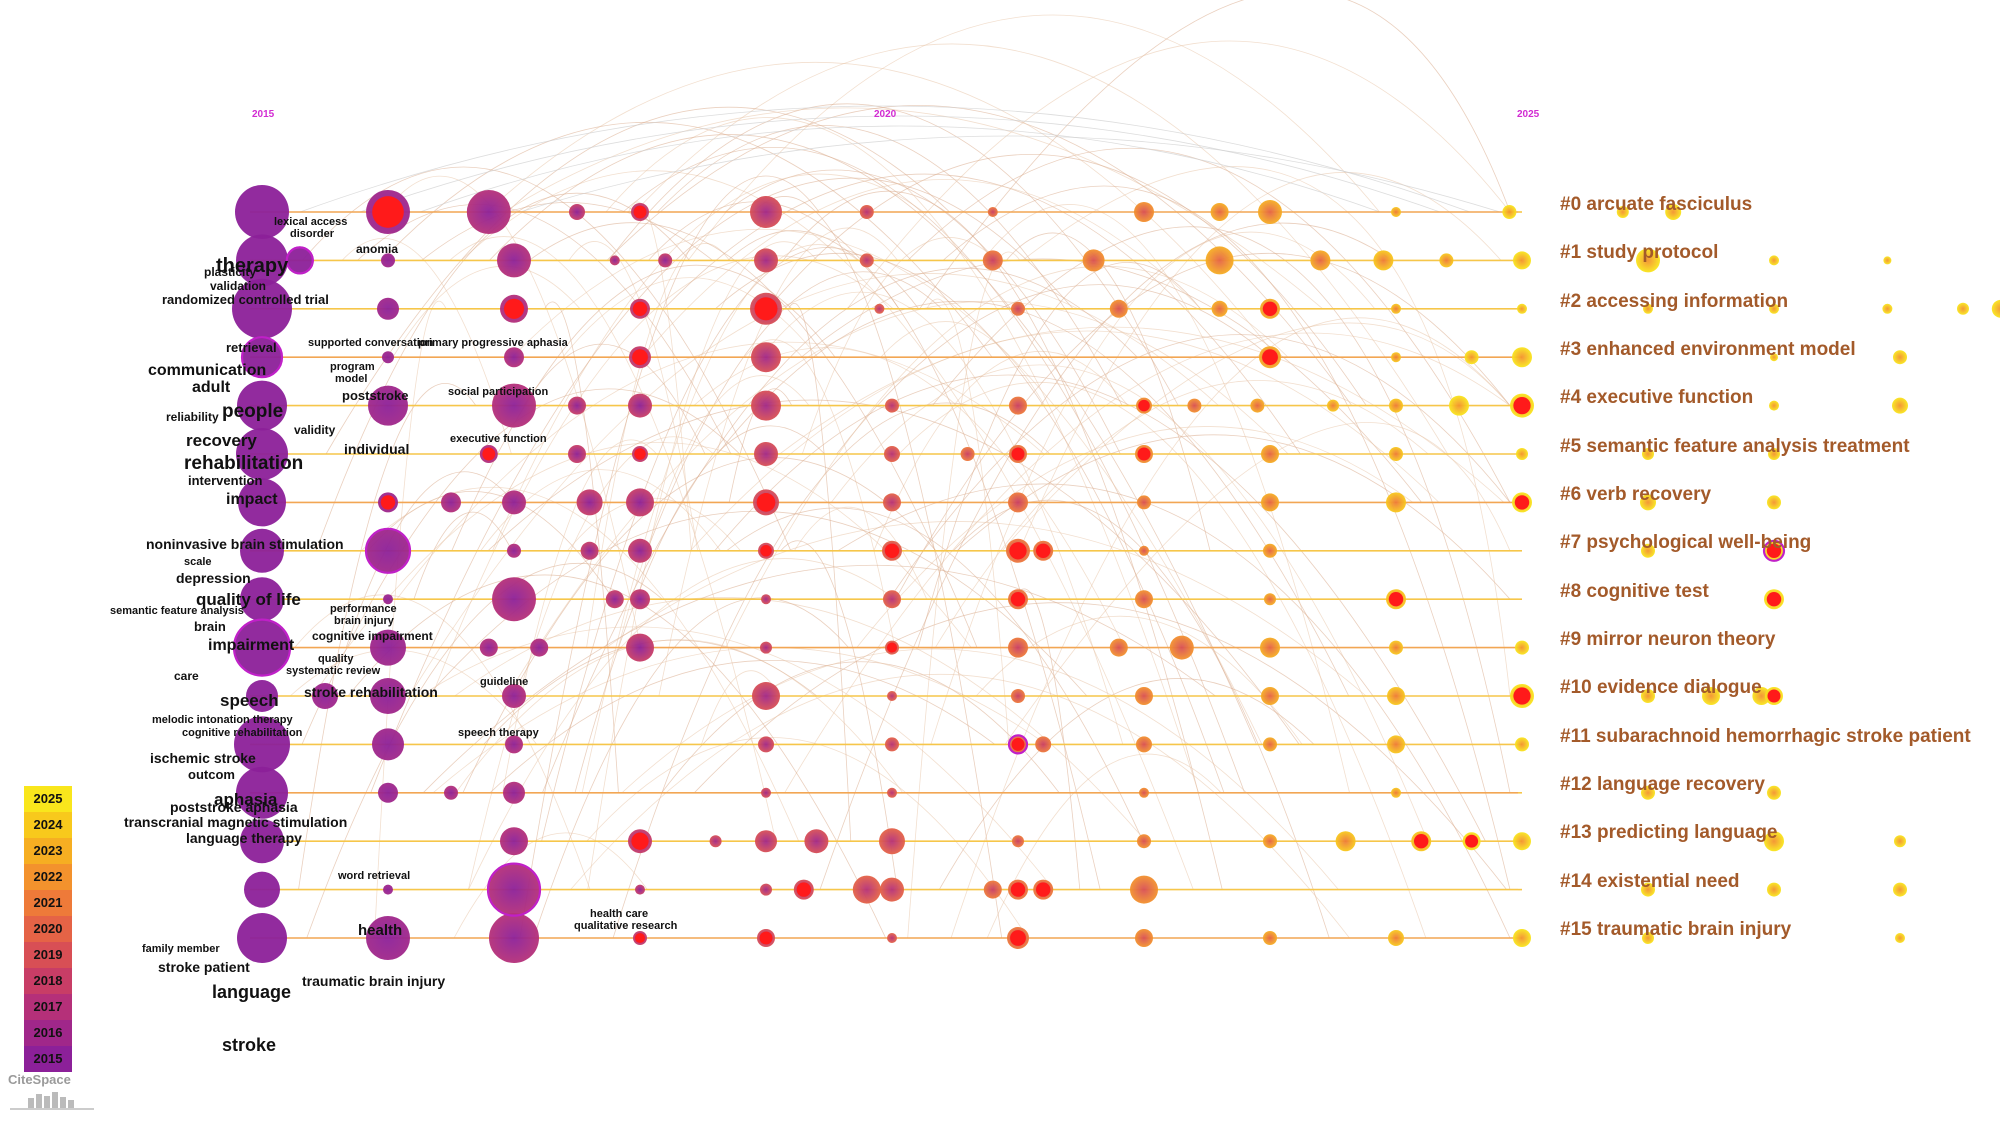 This screenshot has height=1124, width=2000. I want to click on cluster-label-9: #9 mirror neuron theory, so click(1668, 639).